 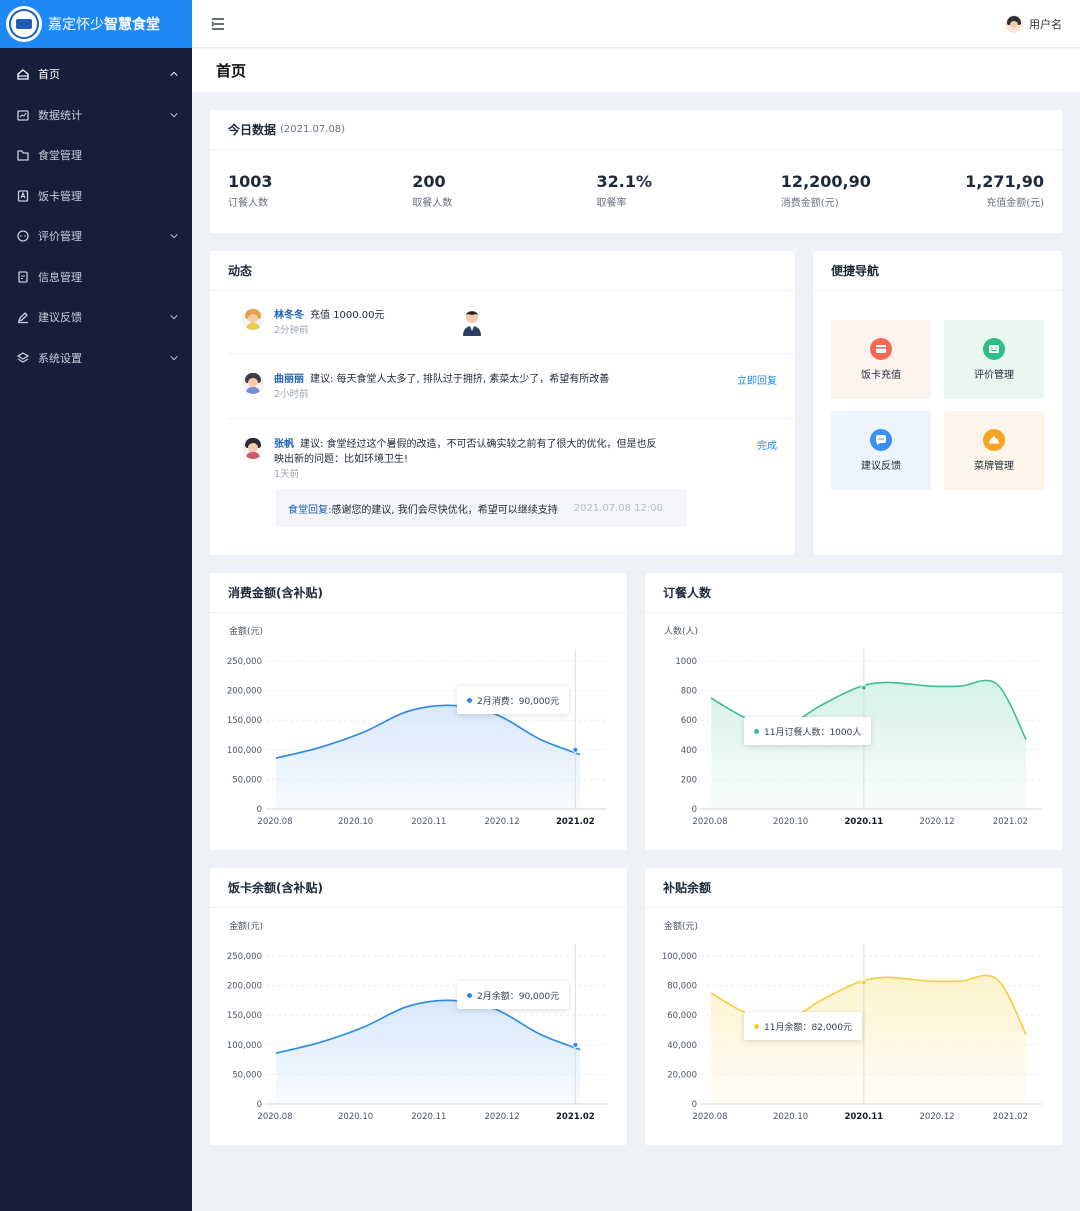 I want to click on comment-icon, so click(x=23, y=236).